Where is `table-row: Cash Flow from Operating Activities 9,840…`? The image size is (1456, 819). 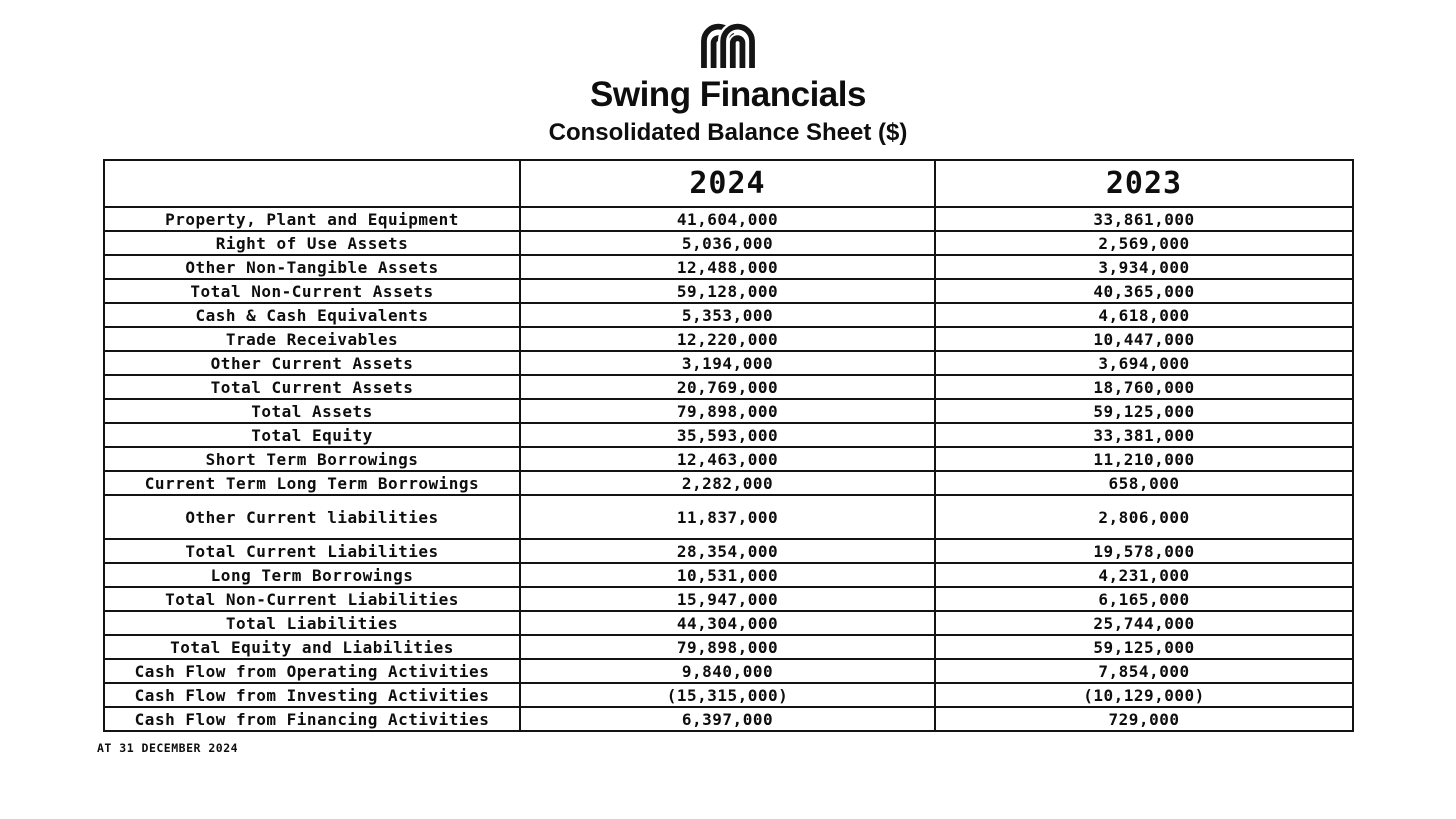
table-row: Cash Flow from Operating Activities 9,840… is located at coordinates (728, 671).